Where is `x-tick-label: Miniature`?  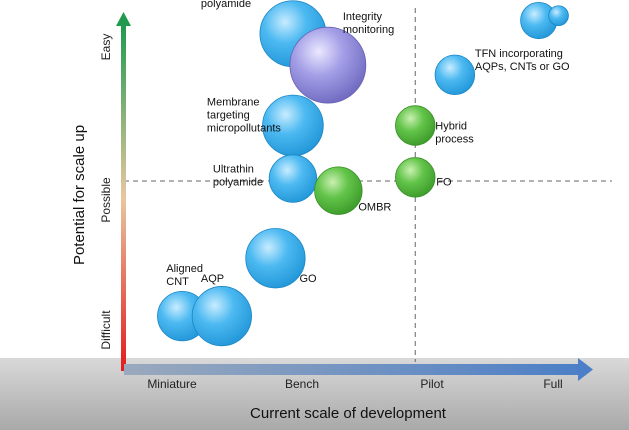
x-tick-label: Miniature is located at coordinates (172, 384).